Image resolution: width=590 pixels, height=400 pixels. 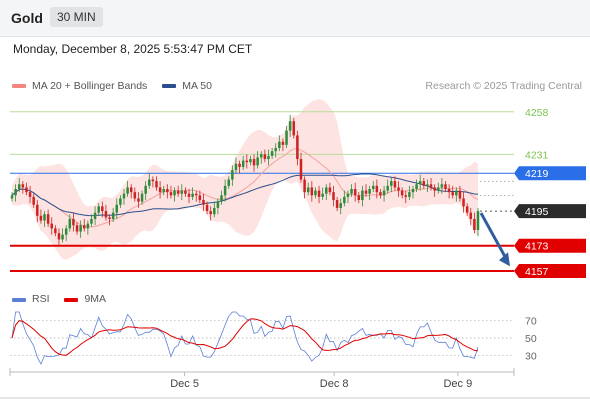 I want to click on symbol-title: Gold, so click(x=27, y=18).